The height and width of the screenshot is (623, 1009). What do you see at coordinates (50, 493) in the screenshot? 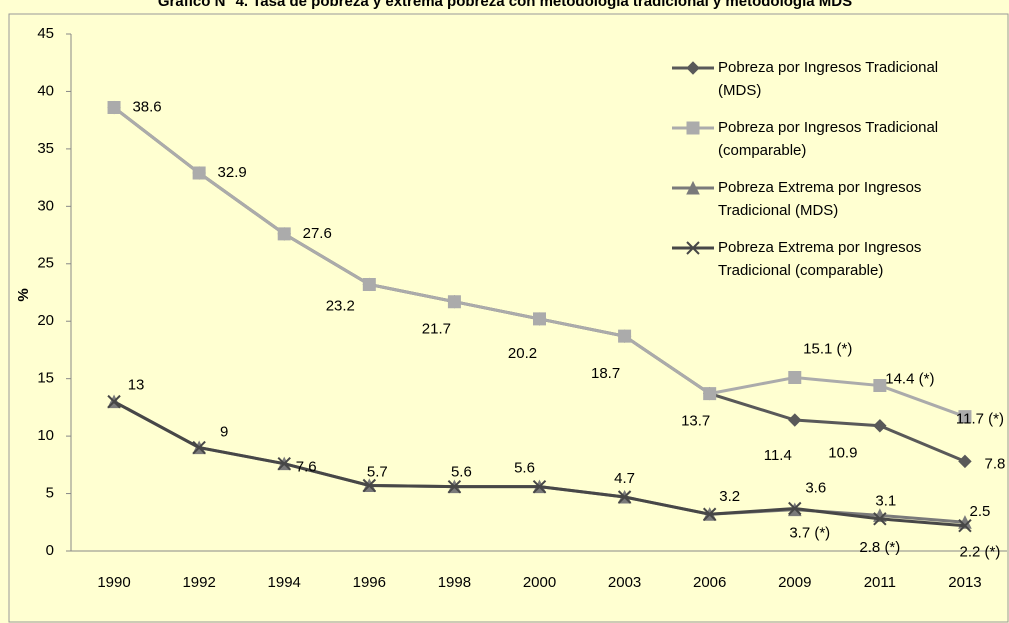
I see `y-tick-label: 5` at bounding box center [50, 493].